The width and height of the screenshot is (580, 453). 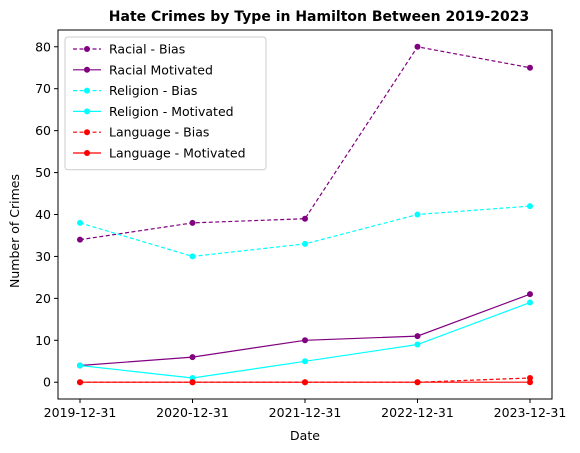 What do you see at coordinates (171, 111) in the screenshot?
I see `legend-label-religion-motivated: Religion - Motivated` at bounding box center [171, 111].